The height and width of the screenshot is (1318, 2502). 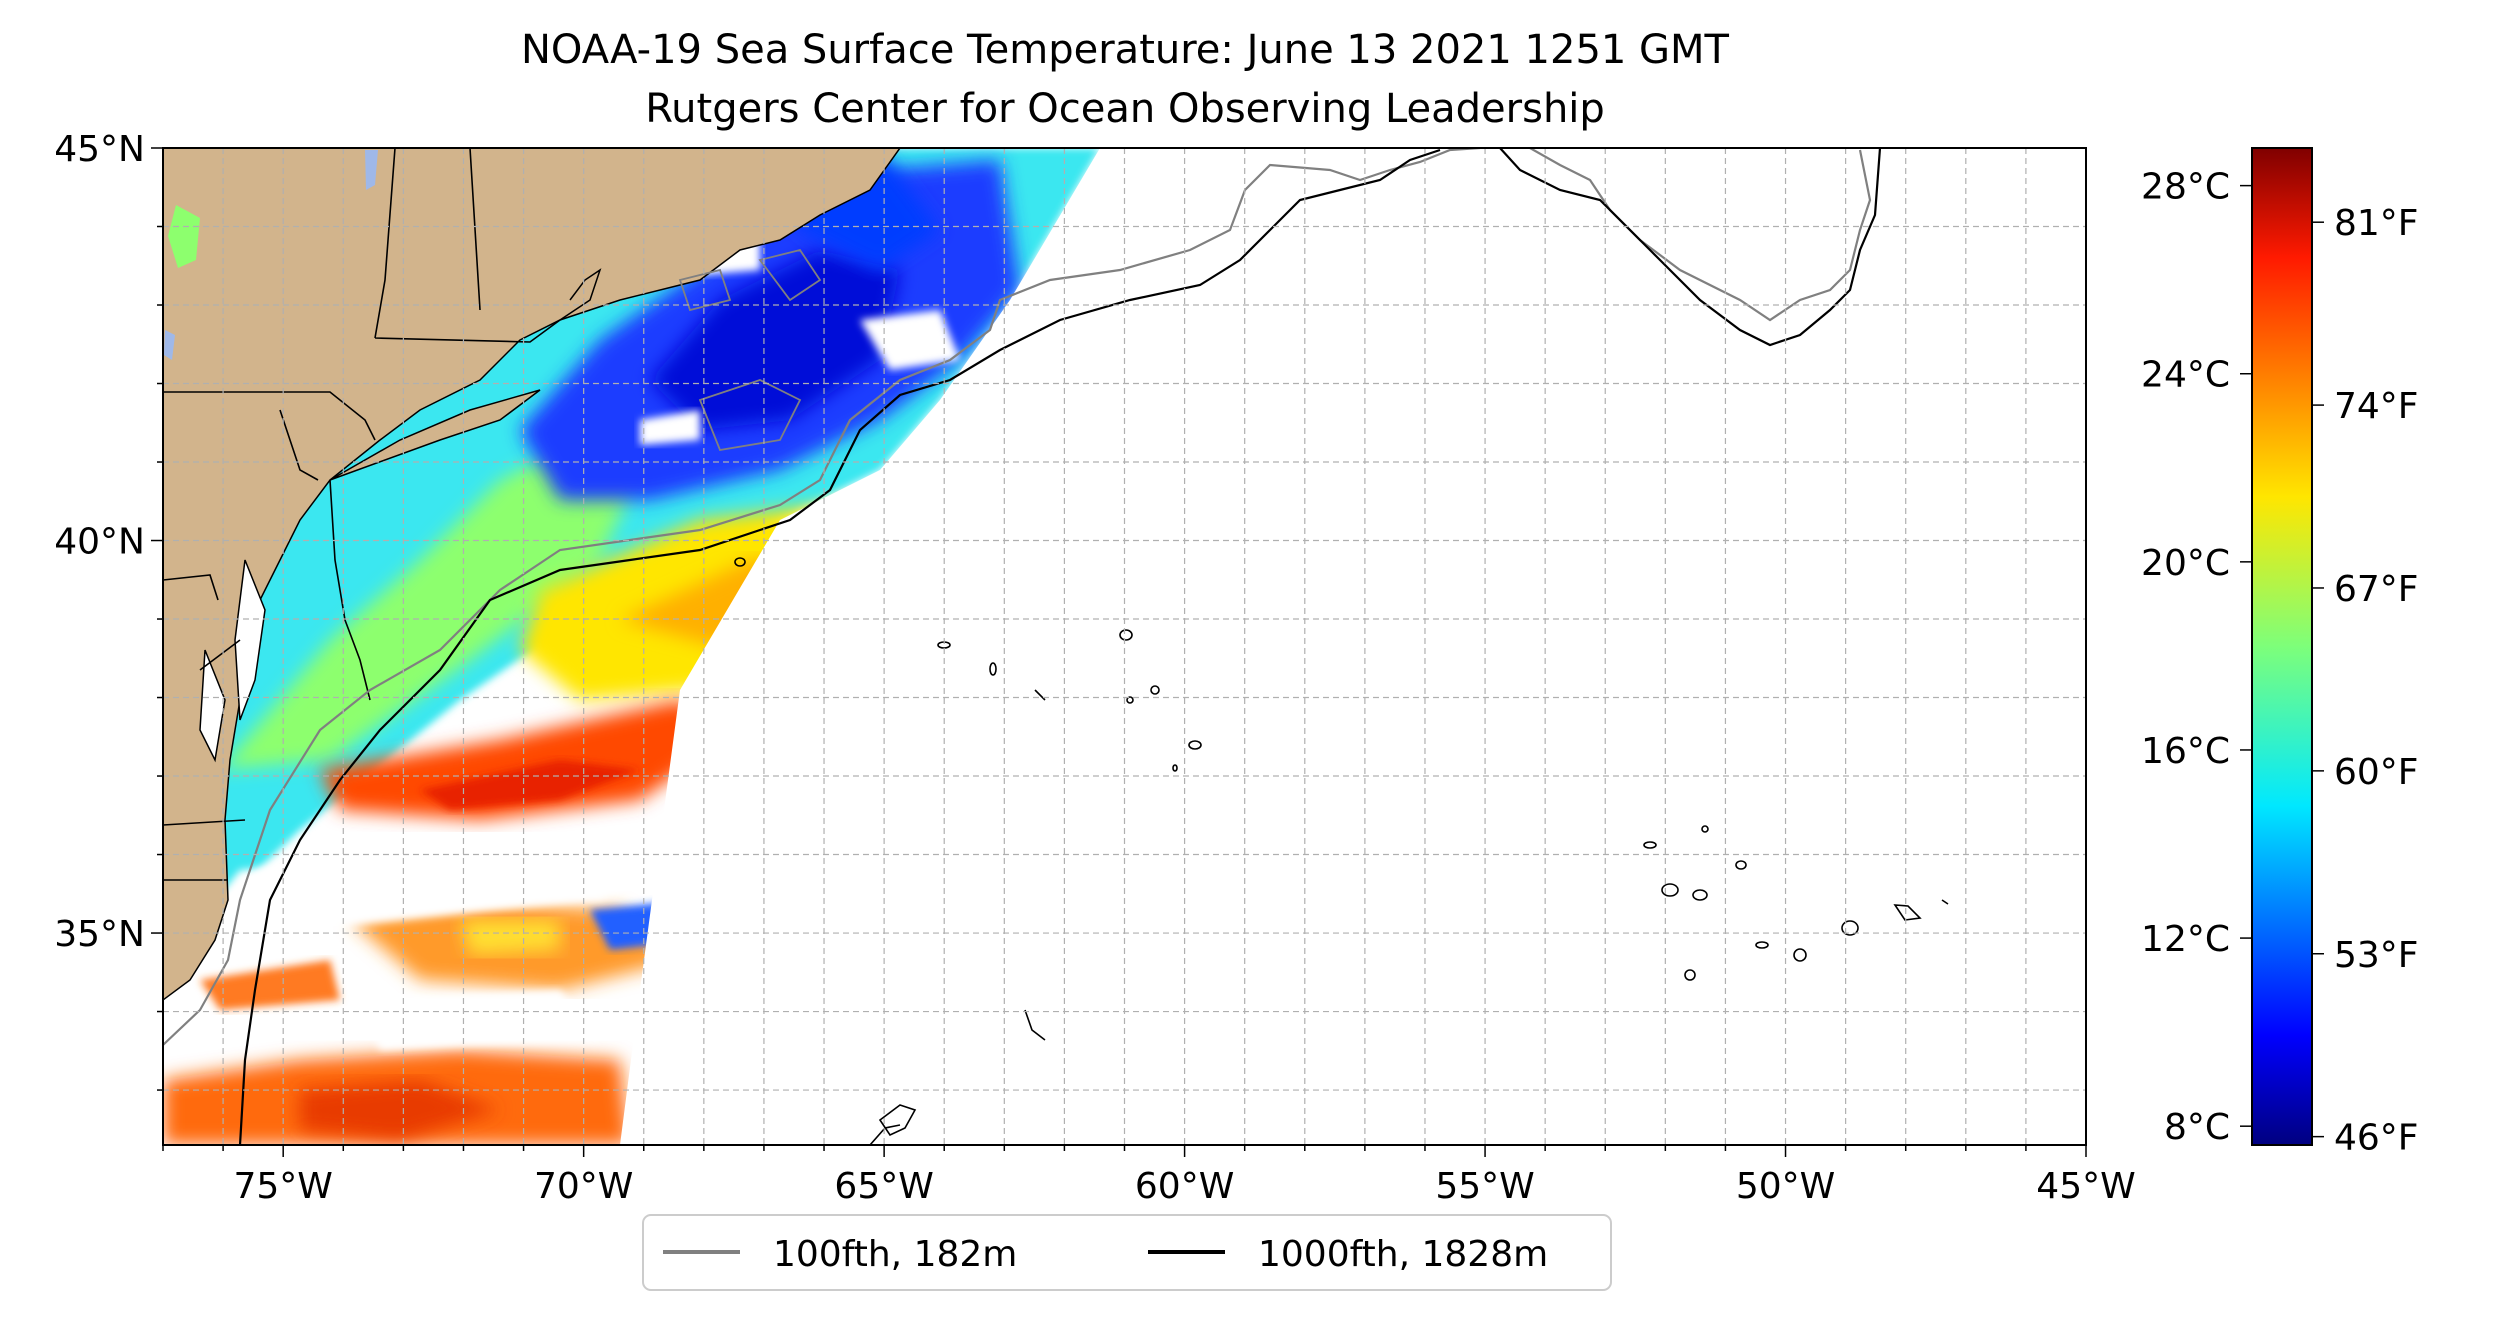 I want to click on lat-tick-label: 35°N, so click(x=99, y=934).